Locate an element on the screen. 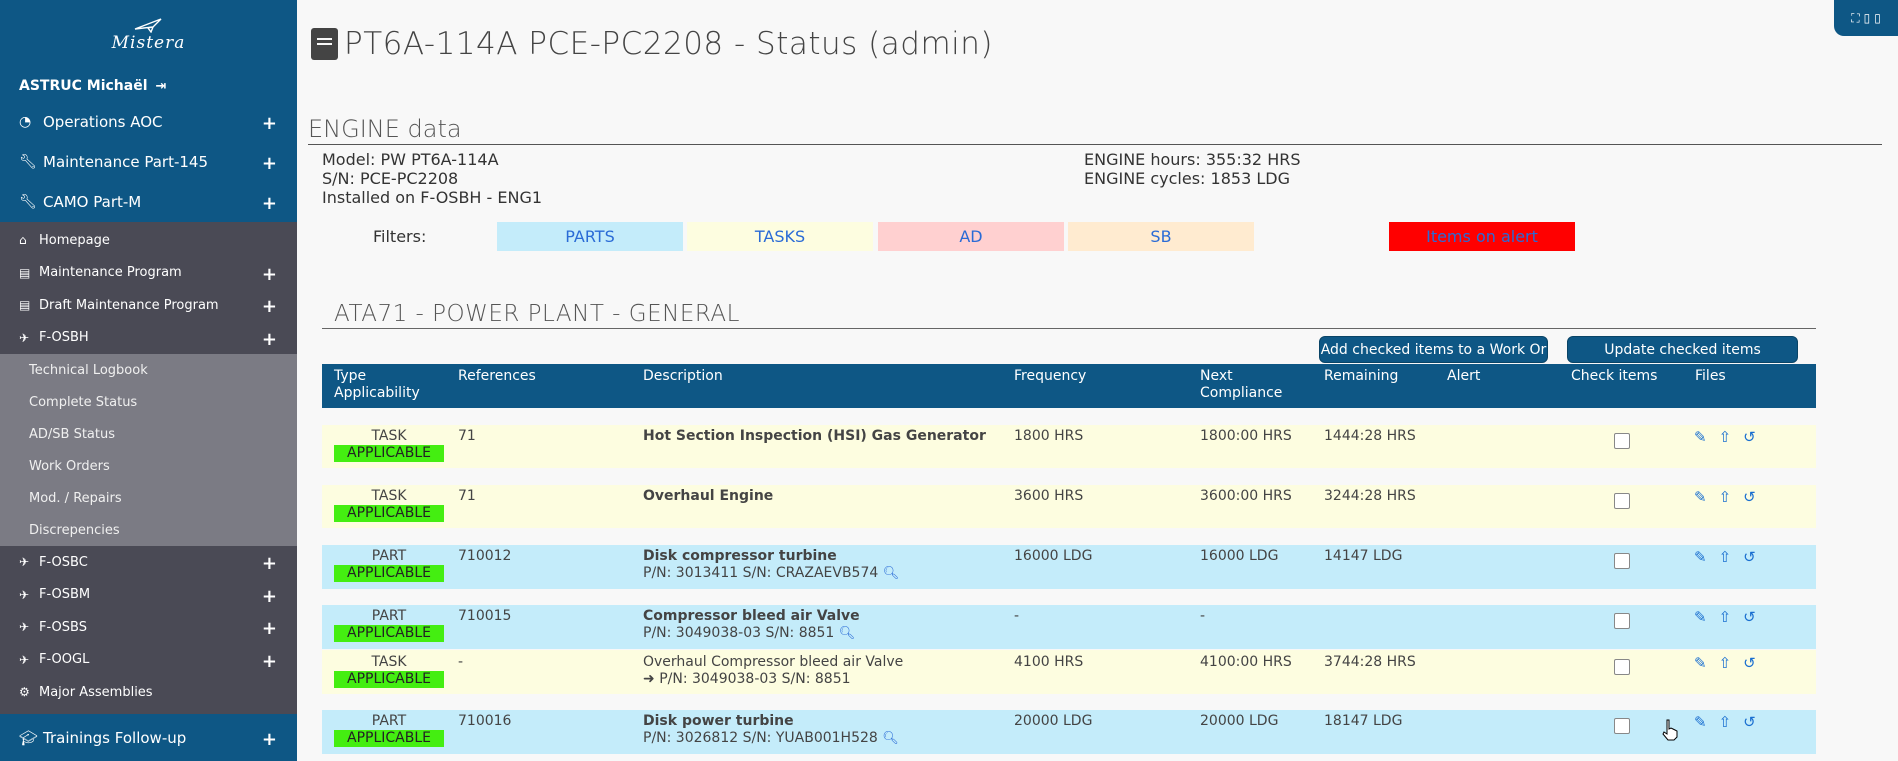 Image resolution: width=1898 pixels, height=761 pixels. book-icon is located at coordinates (324, 44).